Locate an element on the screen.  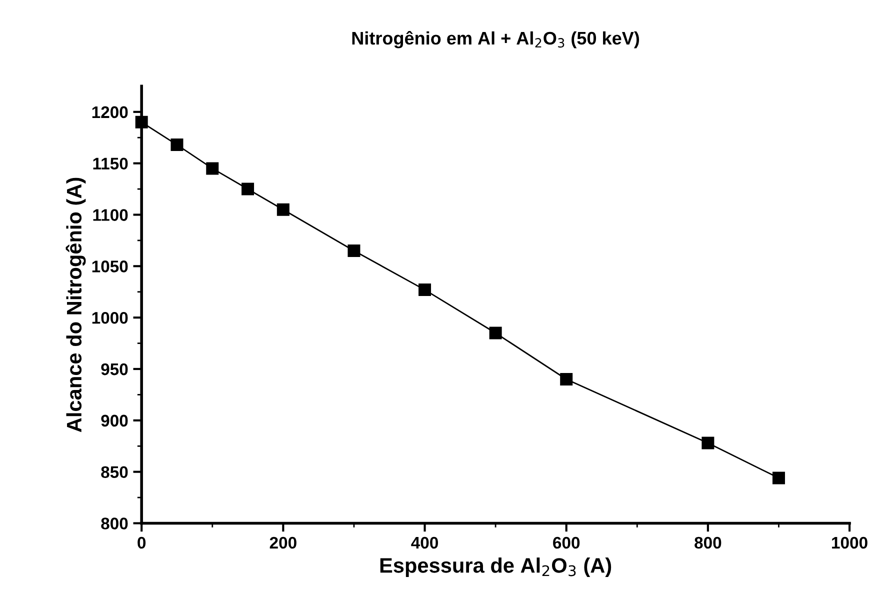
y-tick-label: 1050 is located at coordinates (110, 266).